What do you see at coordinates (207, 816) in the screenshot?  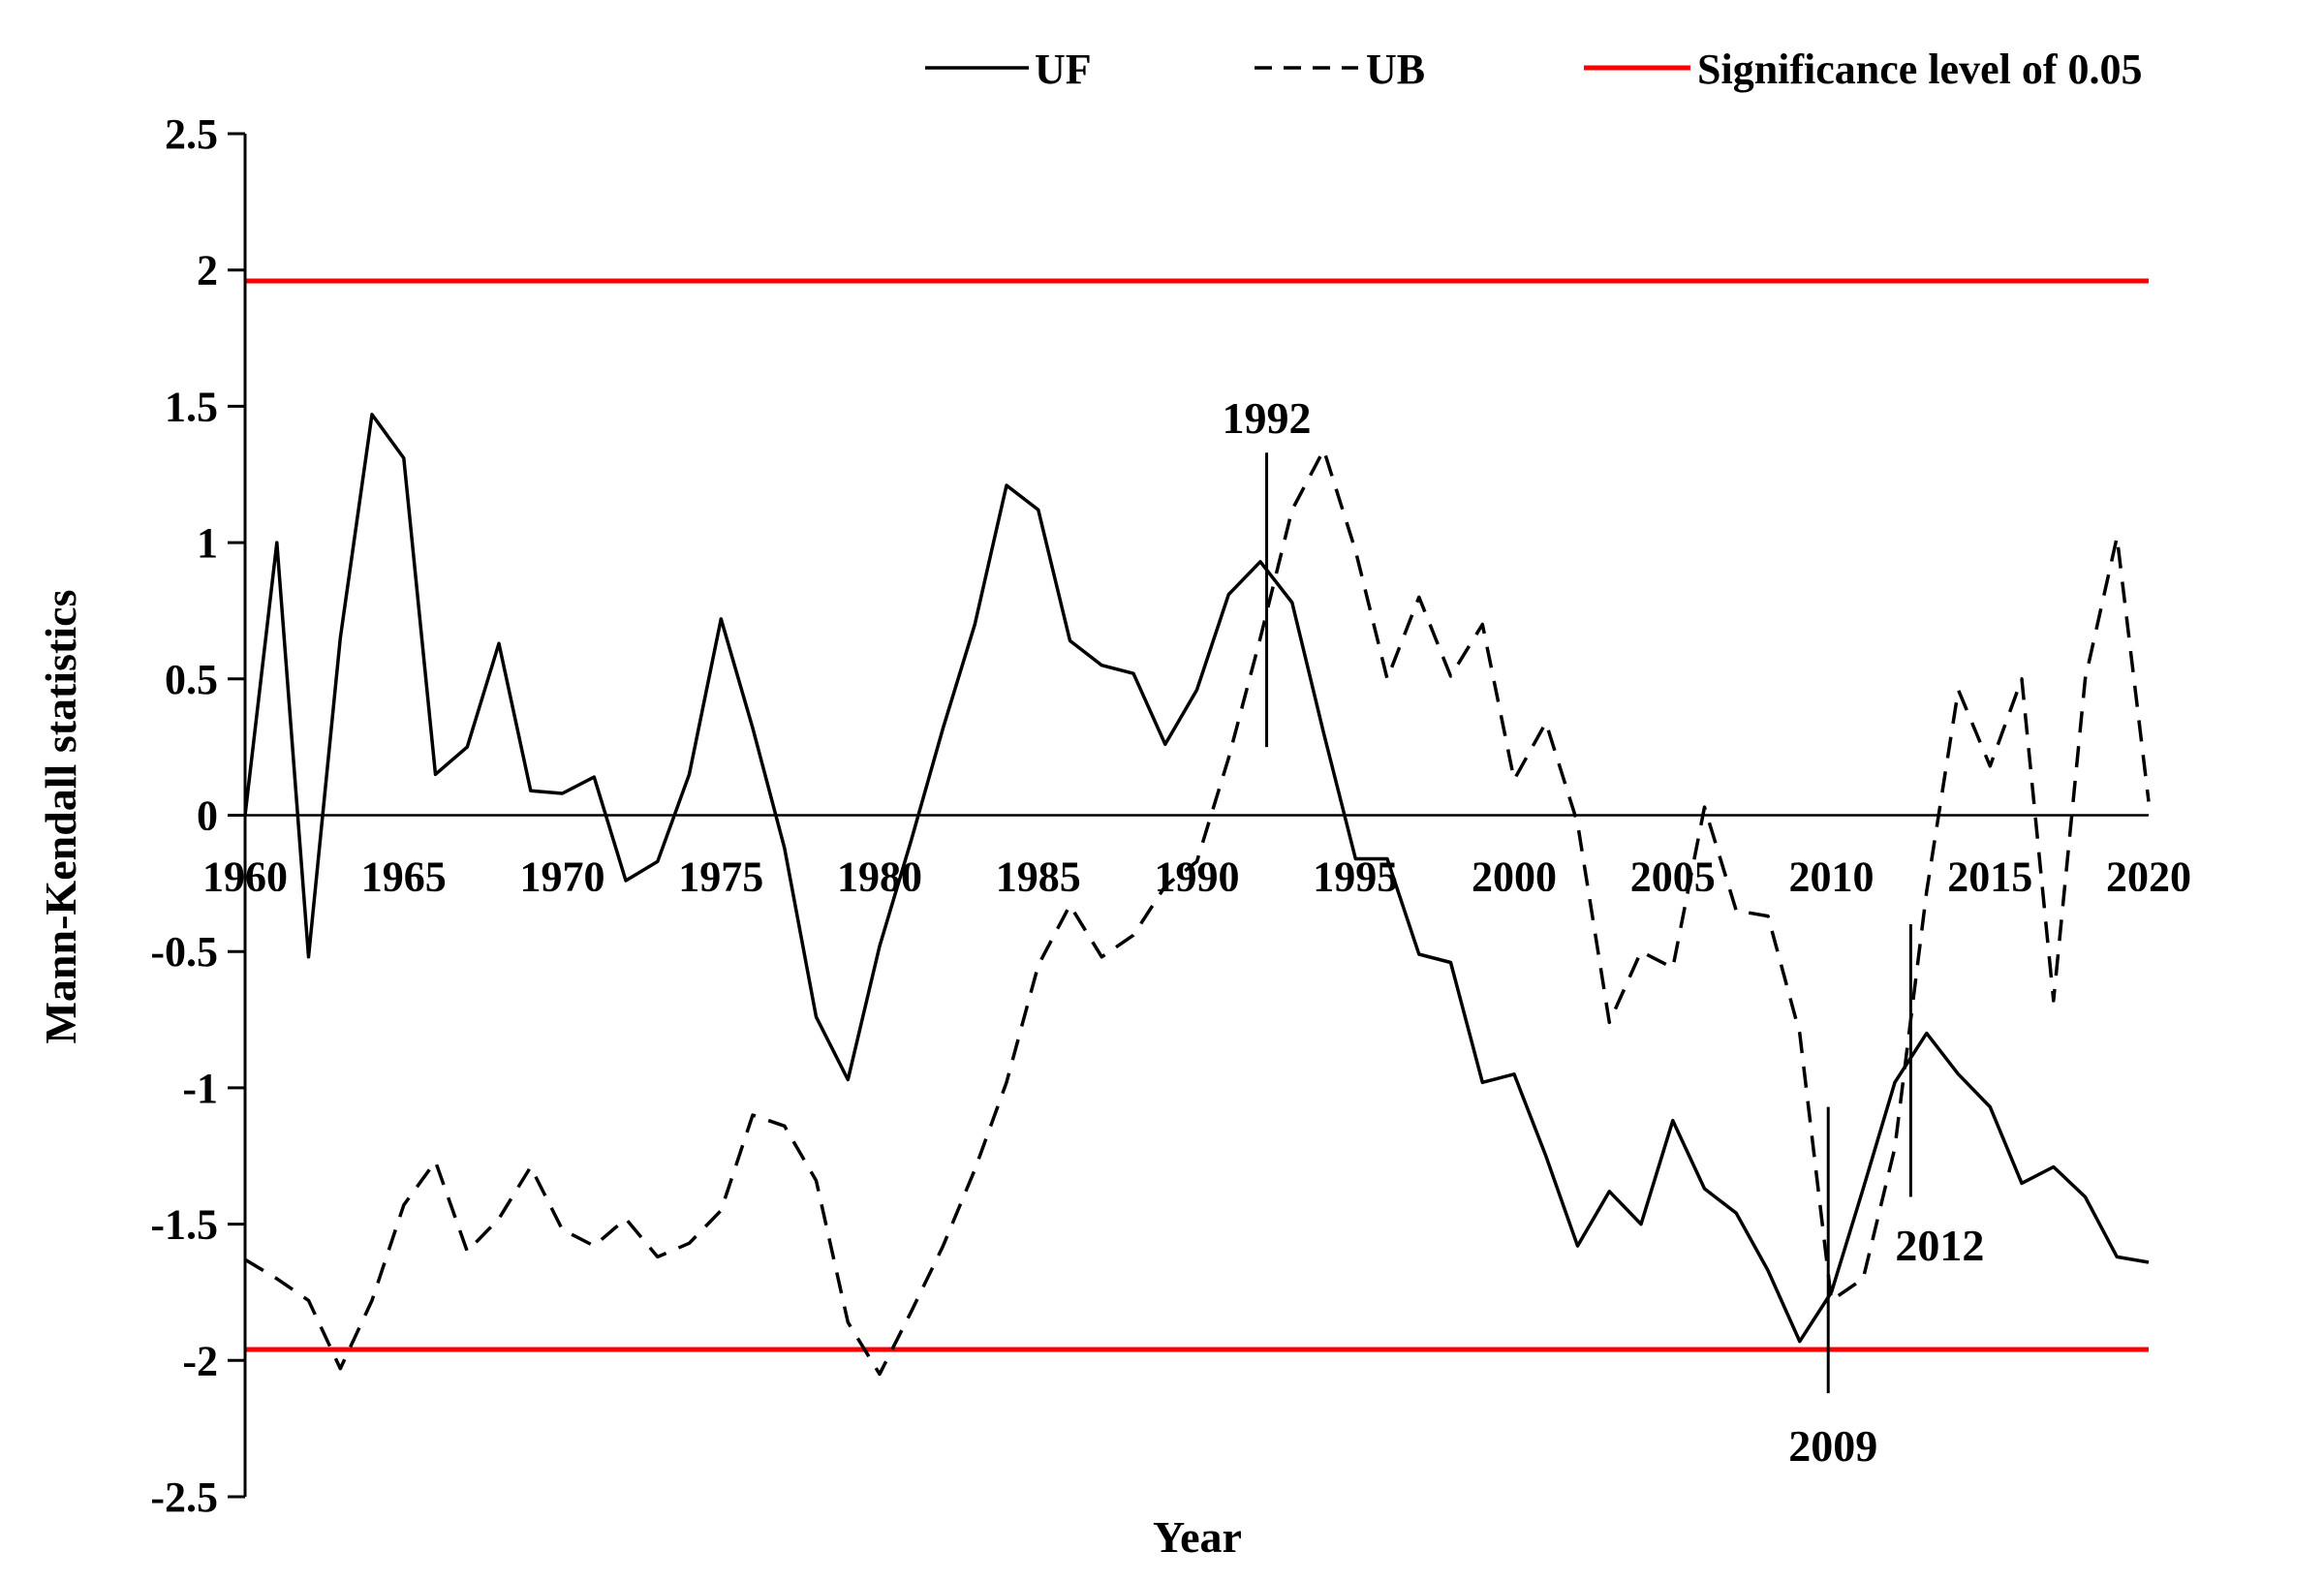 I see `y-tick-label: 0` at bounding box center [207, 816].